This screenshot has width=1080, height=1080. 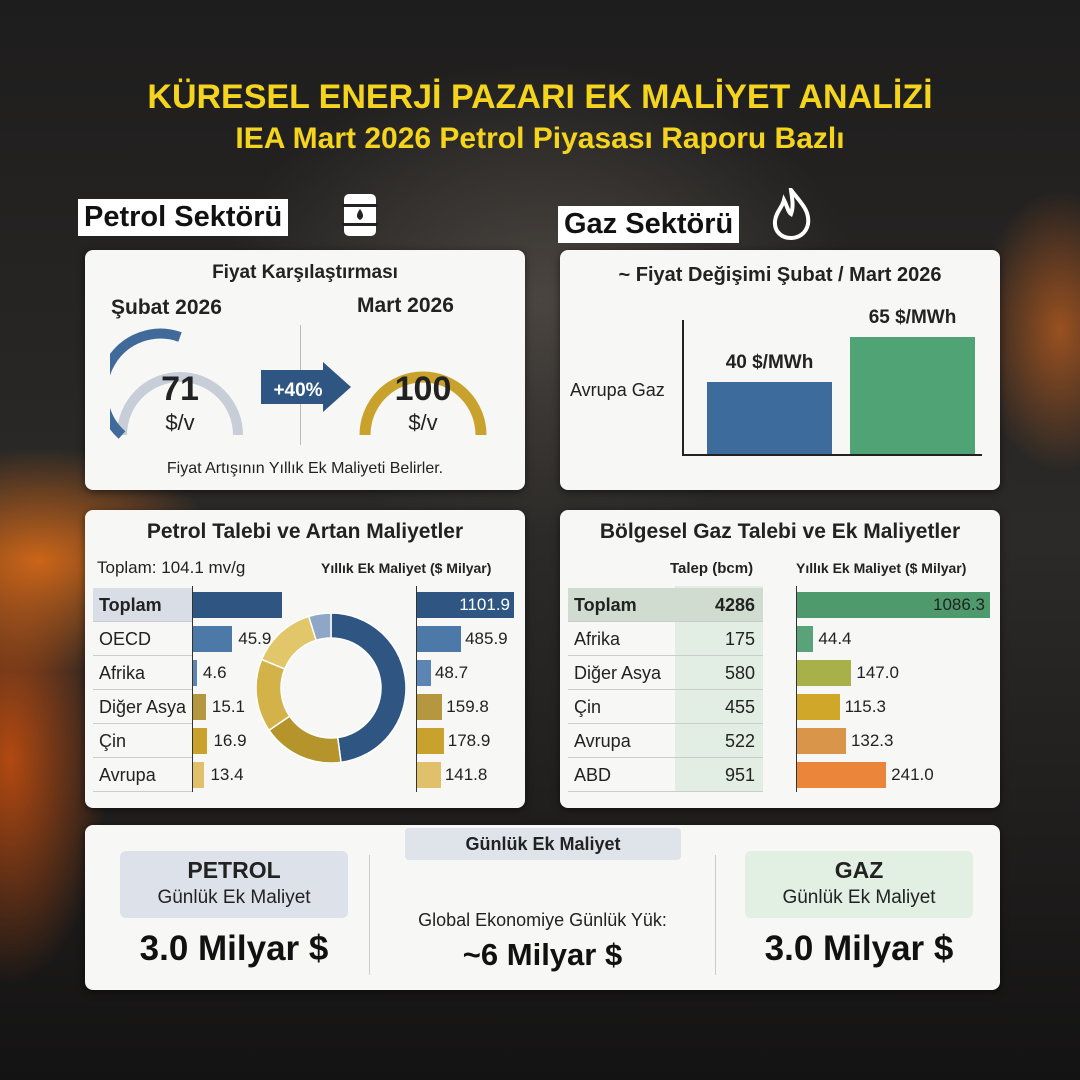 I want to click on gas-price-title: ~ Fiyat Değişimi Şubat / Mart 2026, so click(x=780, y=275).